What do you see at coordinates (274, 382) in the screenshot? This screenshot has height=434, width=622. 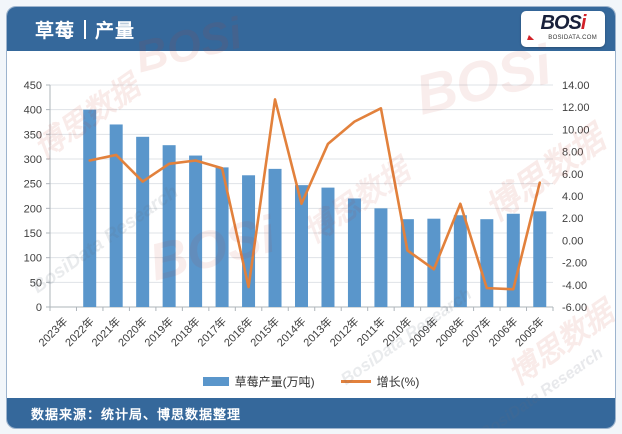 I see `legend-label-production: 草莓产量(万吨)` at bounding box center [274, 382].